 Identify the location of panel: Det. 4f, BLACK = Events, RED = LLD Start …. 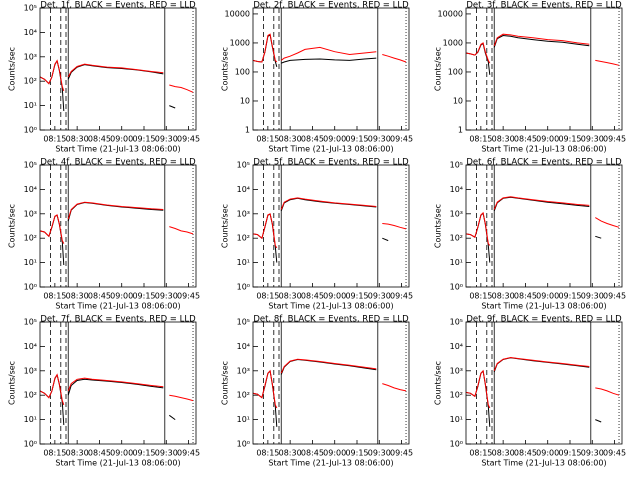
(104, 234).